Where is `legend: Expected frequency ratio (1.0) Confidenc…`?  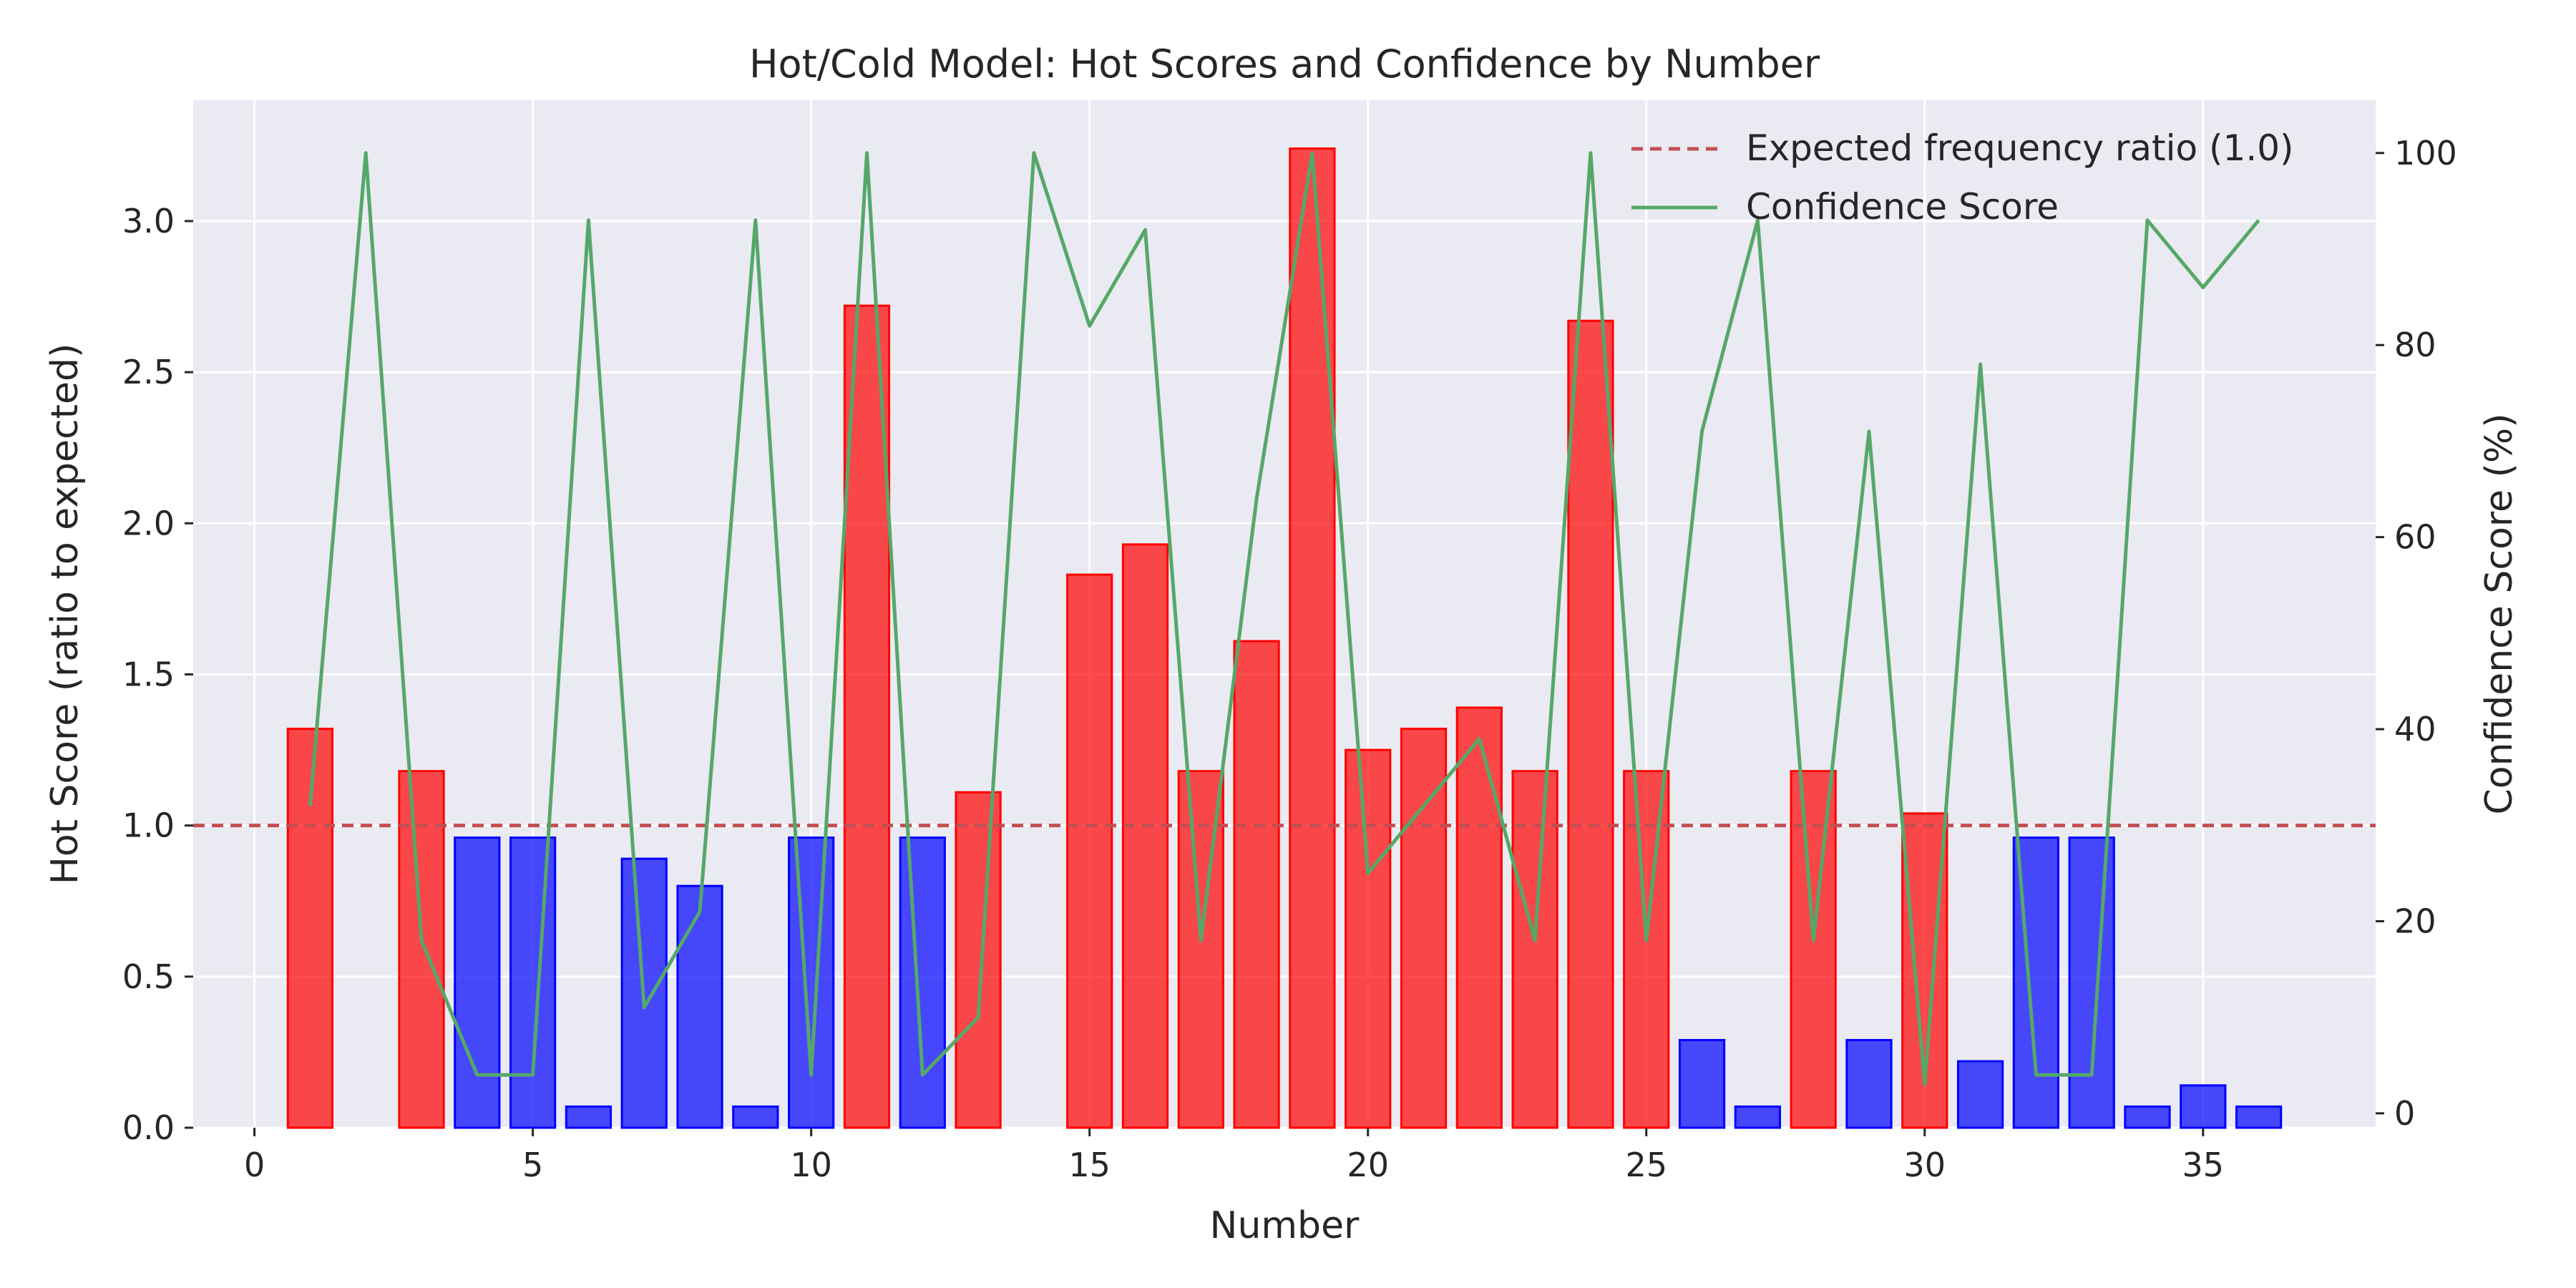
legend: Expected frequency ratio (1.0) Confidenc… is located at coordinates (1962, 177).